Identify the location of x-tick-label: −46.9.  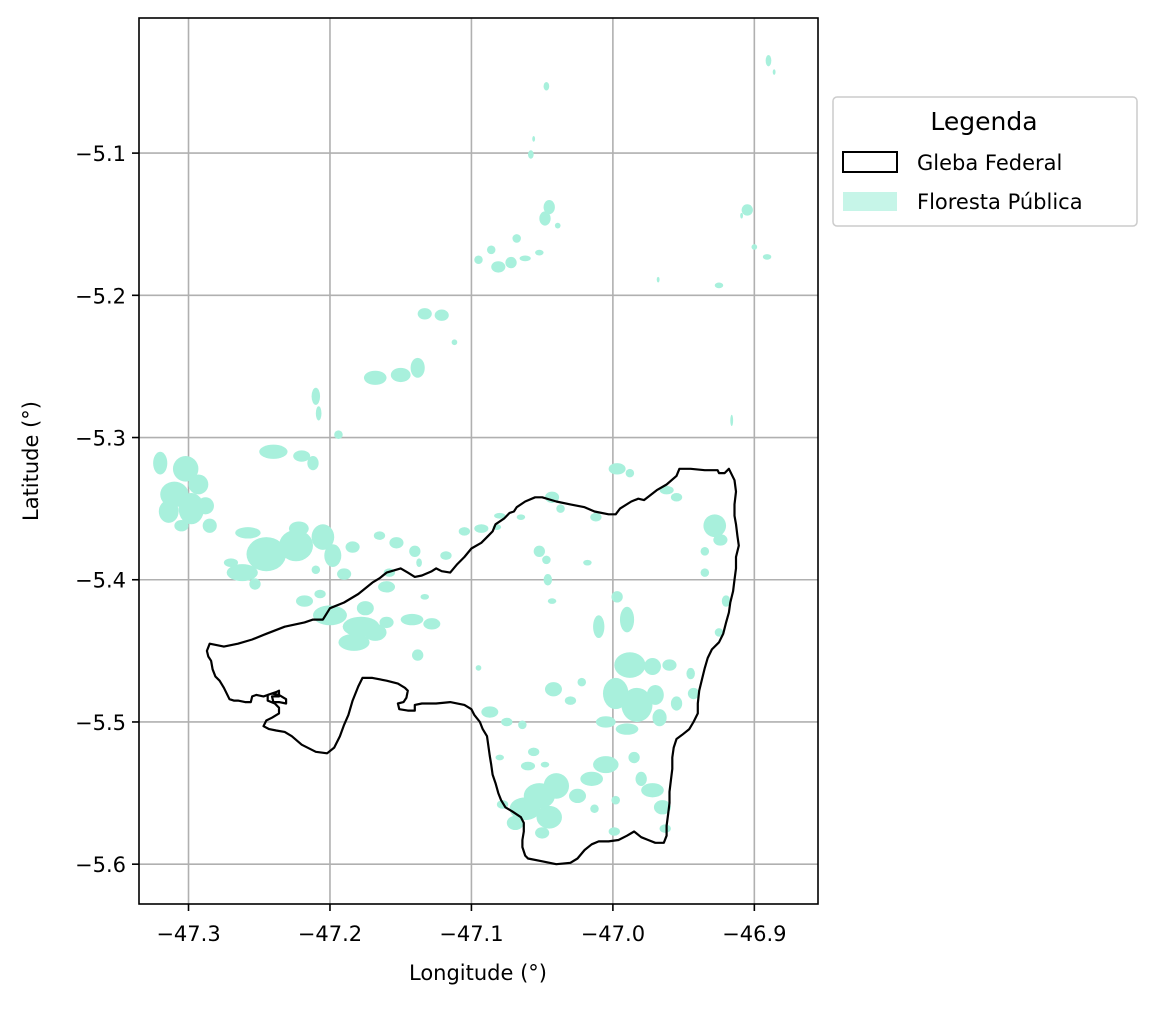
(754, 934).